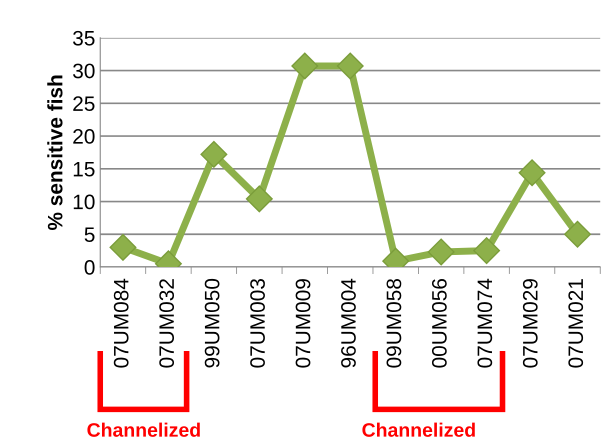 The width and height of the screenshot is (615, 445). Describe the element at coordinates (84, 202) in the screenshot. I see `y-tick-label: 10` at that location.